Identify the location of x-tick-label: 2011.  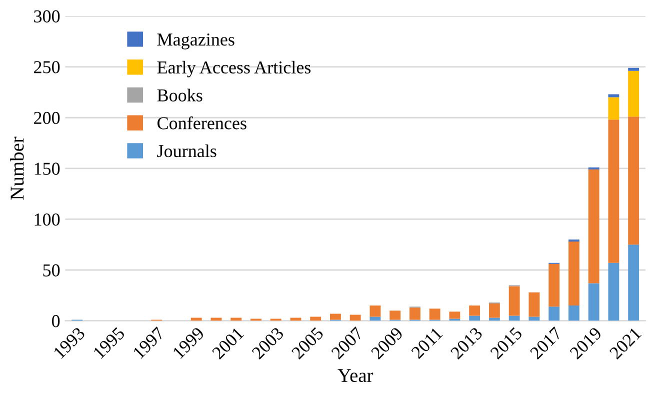
(427, 343).